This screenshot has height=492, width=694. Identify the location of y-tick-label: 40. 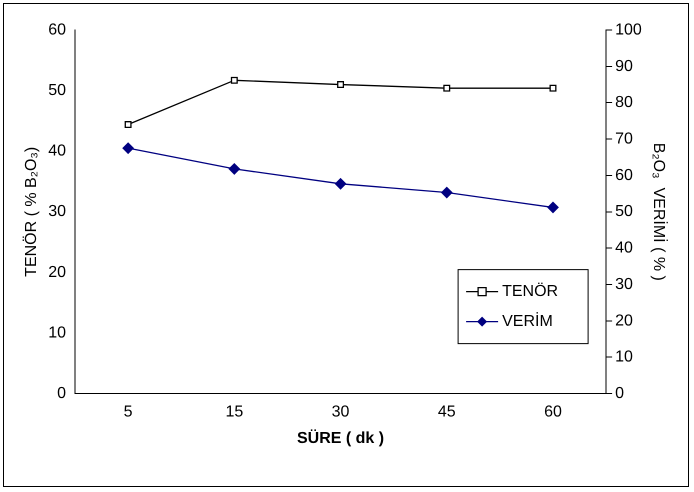
(57, 151).